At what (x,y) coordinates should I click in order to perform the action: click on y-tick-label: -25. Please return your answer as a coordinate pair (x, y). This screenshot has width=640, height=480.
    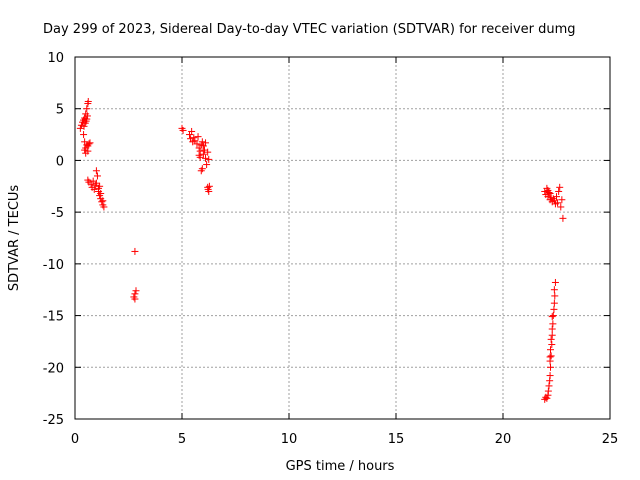
    Looking at the image, I should click on (53, 420).